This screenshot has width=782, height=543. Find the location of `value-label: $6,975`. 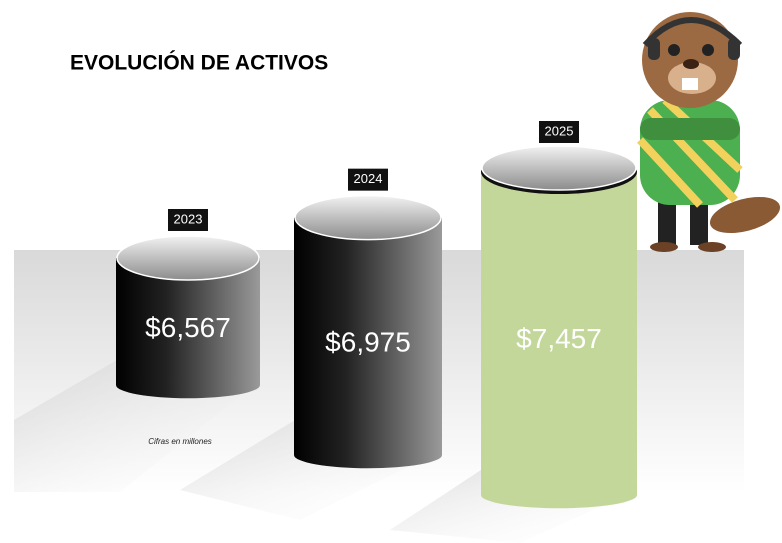

value-label: $6,975 is located at coordinates (368, 342).